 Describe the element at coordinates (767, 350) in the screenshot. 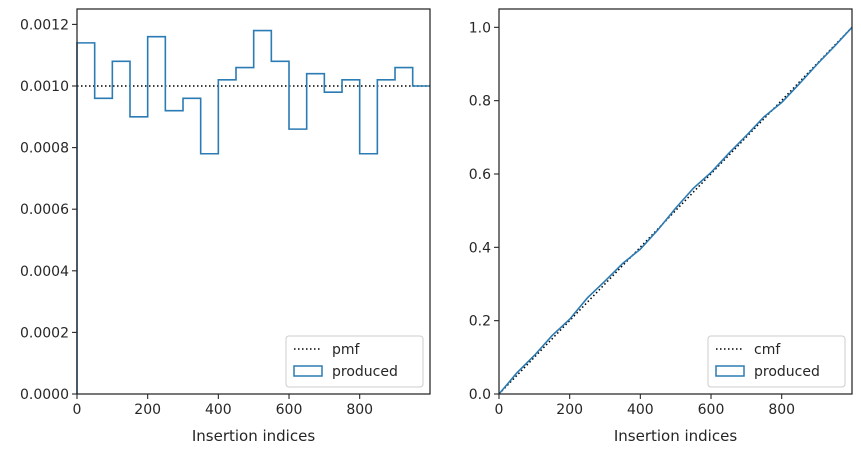

I see `legend-label-cmf: cmf` at that location.